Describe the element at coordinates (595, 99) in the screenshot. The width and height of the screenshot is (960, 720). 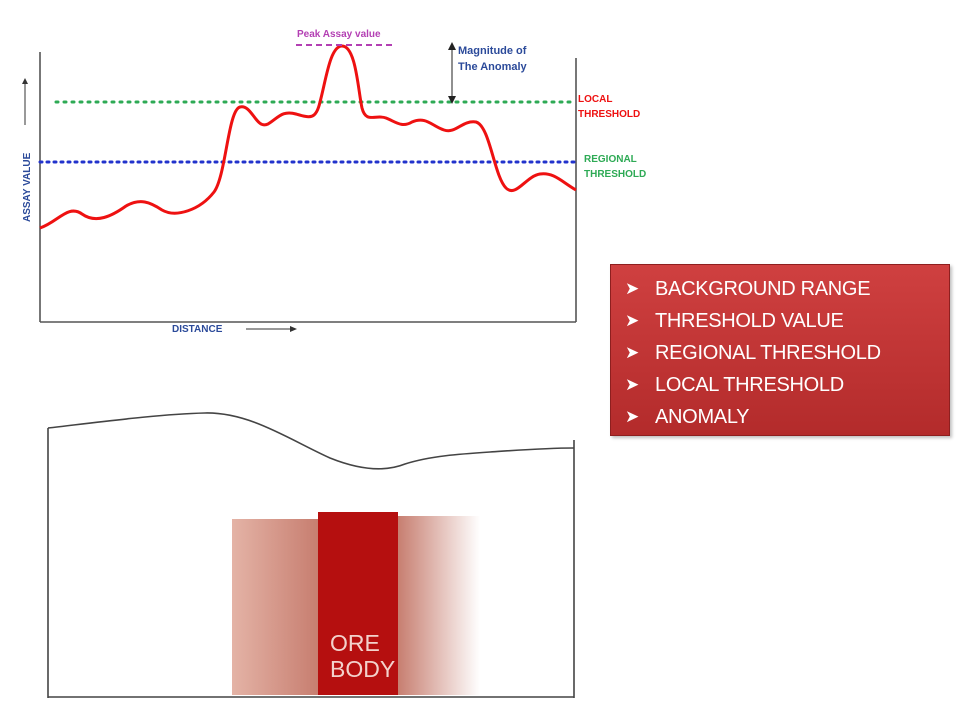
I see `local-threshold-label-line1: LOCAL` at that location.